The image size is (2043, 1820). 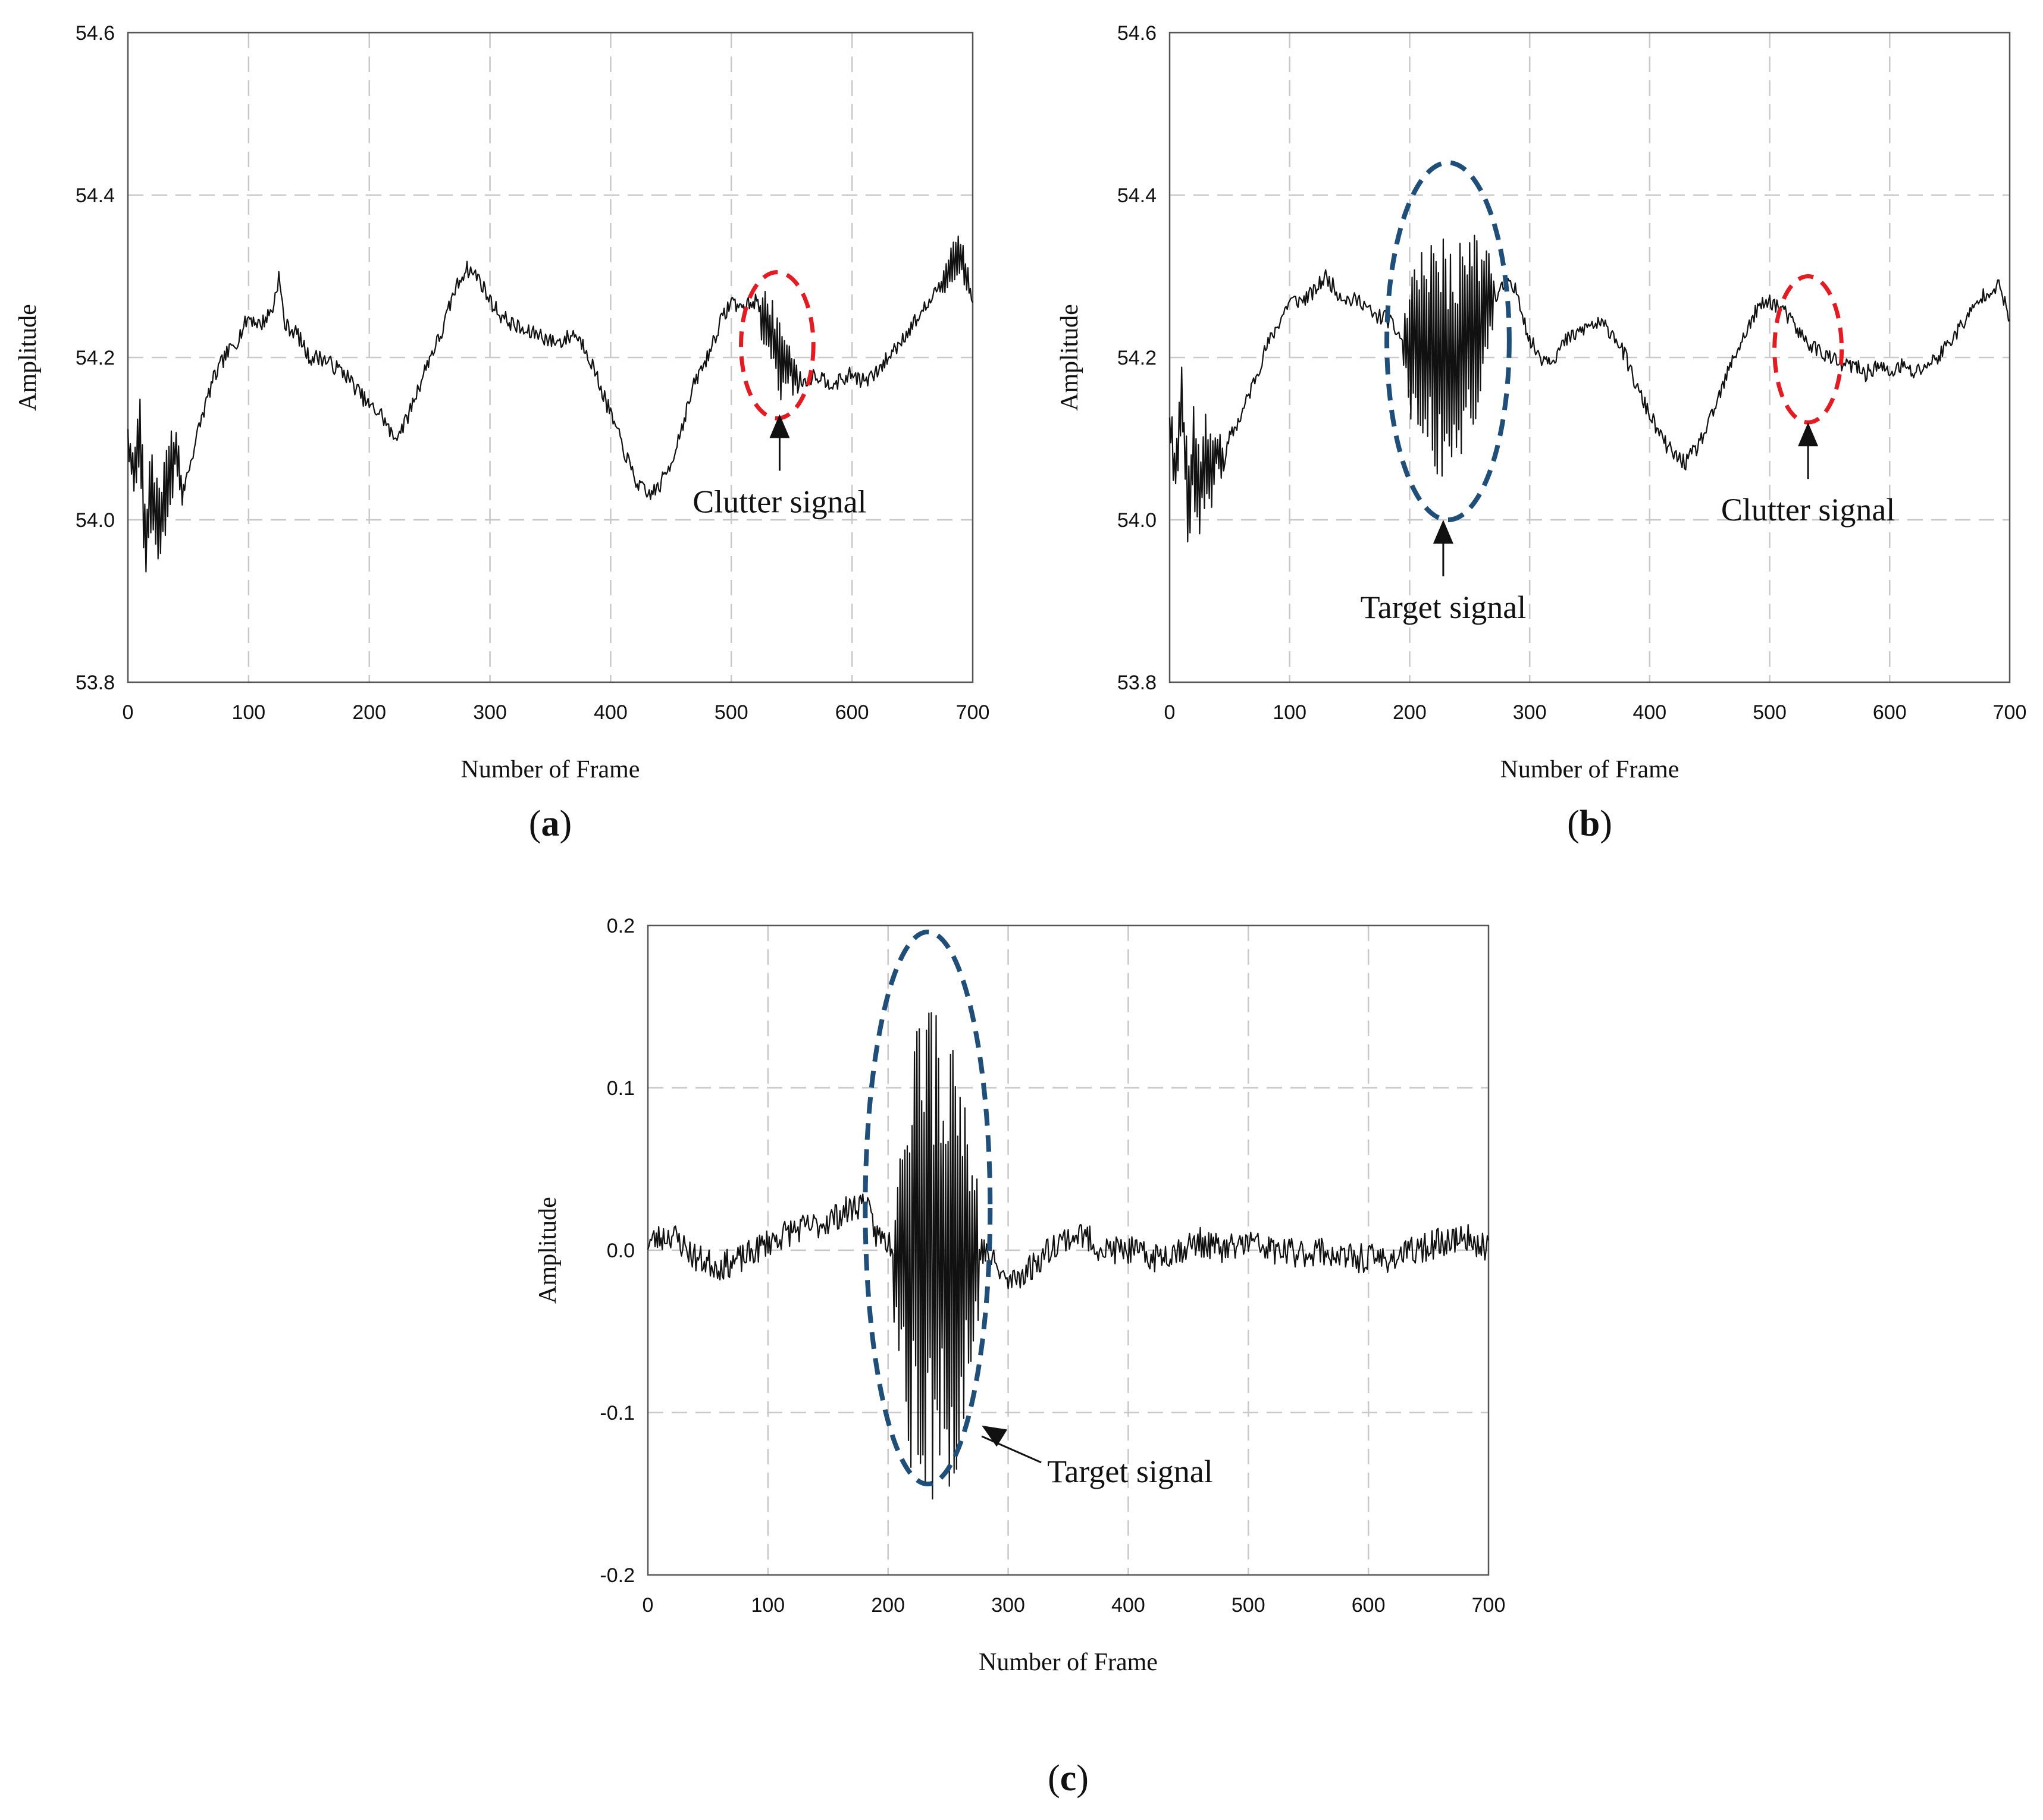 I want to click on panel-a-label: (a), so click(x=550, y=824).